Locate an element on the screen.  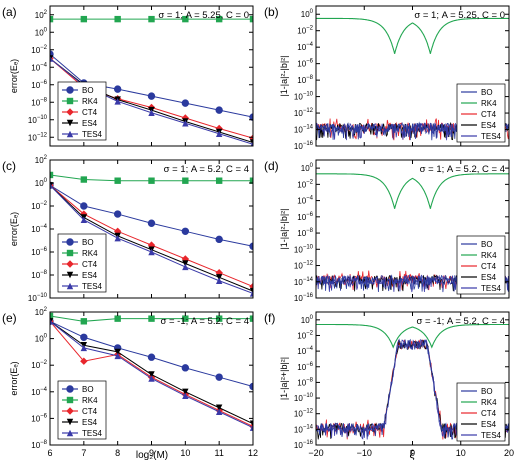
x-tick-label: 6 is located at coordinates (49, 453).